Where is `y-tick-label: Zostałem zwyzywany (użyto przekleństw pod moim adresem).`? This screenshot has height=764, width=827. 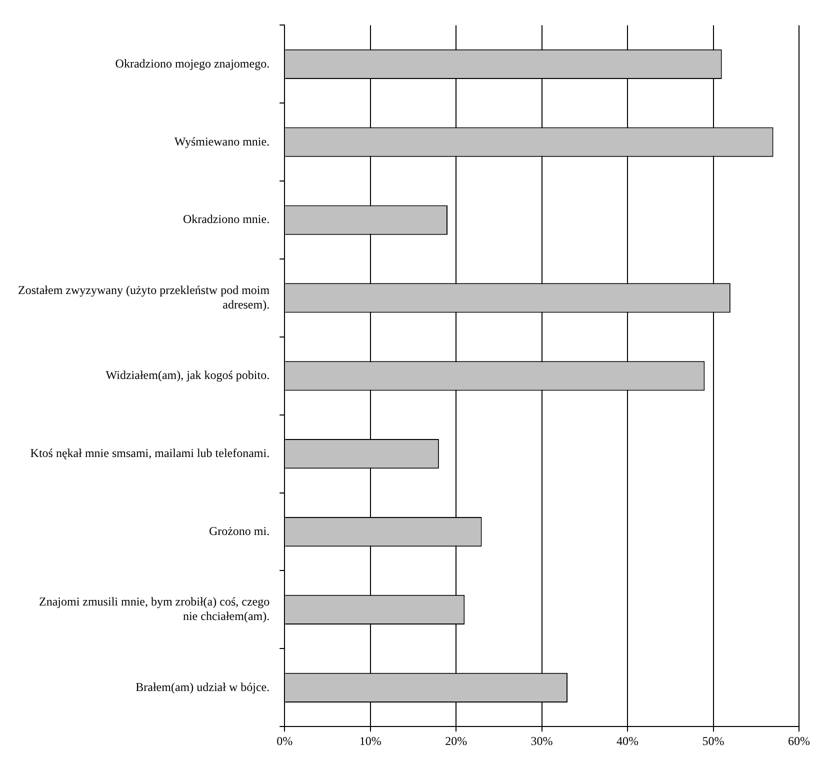 y-tick-label: Zostałem zwyzywany (użyto przekleństw pod moim adresem). is located at coordinates (144, 297).